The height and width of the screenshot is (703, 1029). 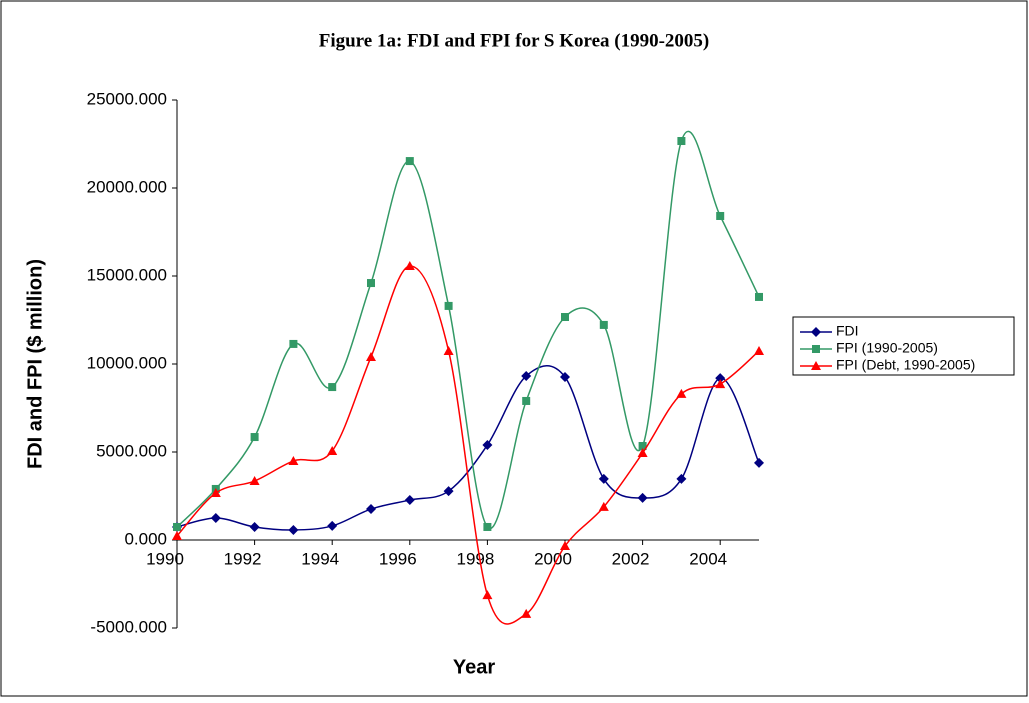 I want to click on x-tick-label: 2002, so click(x=631, y=558).